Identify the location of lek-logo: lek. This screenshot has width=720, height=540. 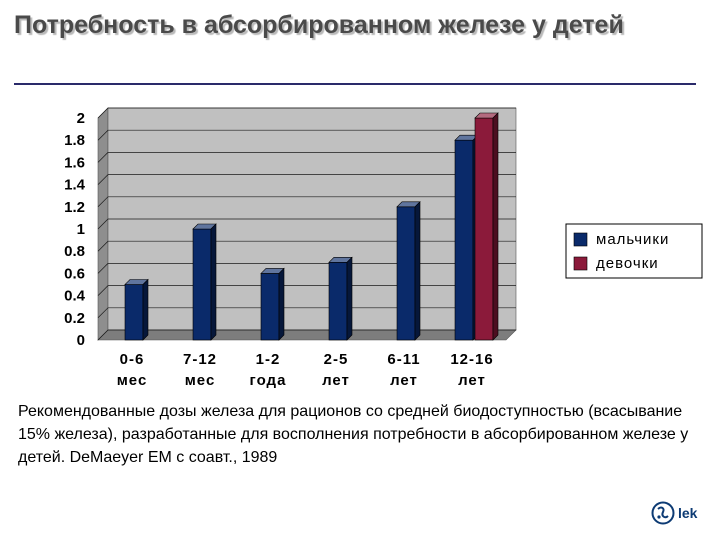
(674, 513).